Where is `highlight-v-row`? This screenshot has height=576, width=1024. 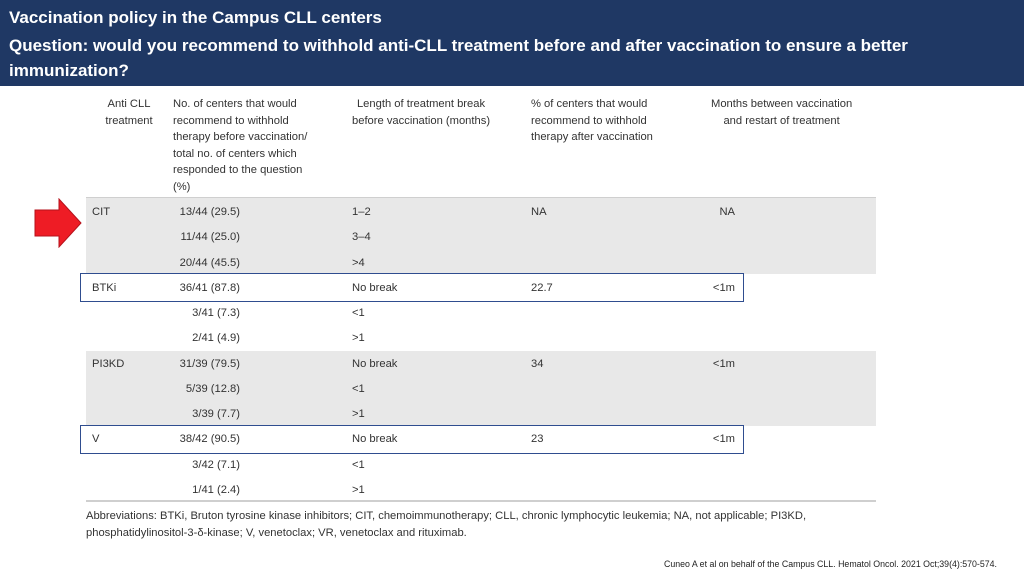 highlight-v-row is located at coordinates (412, 439).